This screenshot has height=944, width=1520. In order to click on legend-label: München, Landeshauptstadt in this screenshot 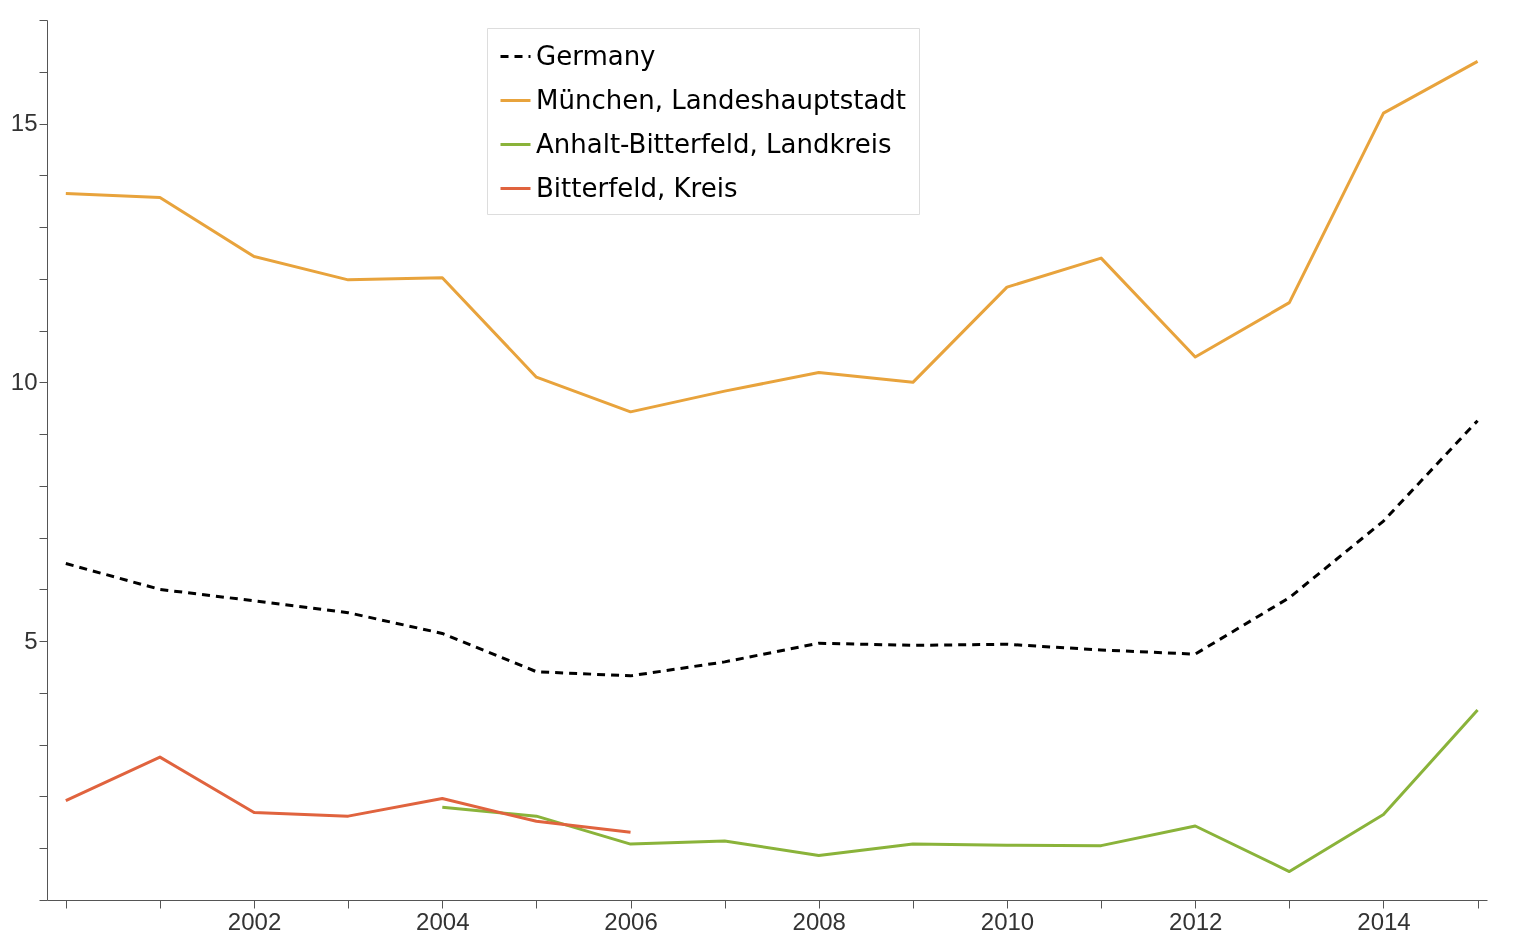, I will do `click(721, 99)`.